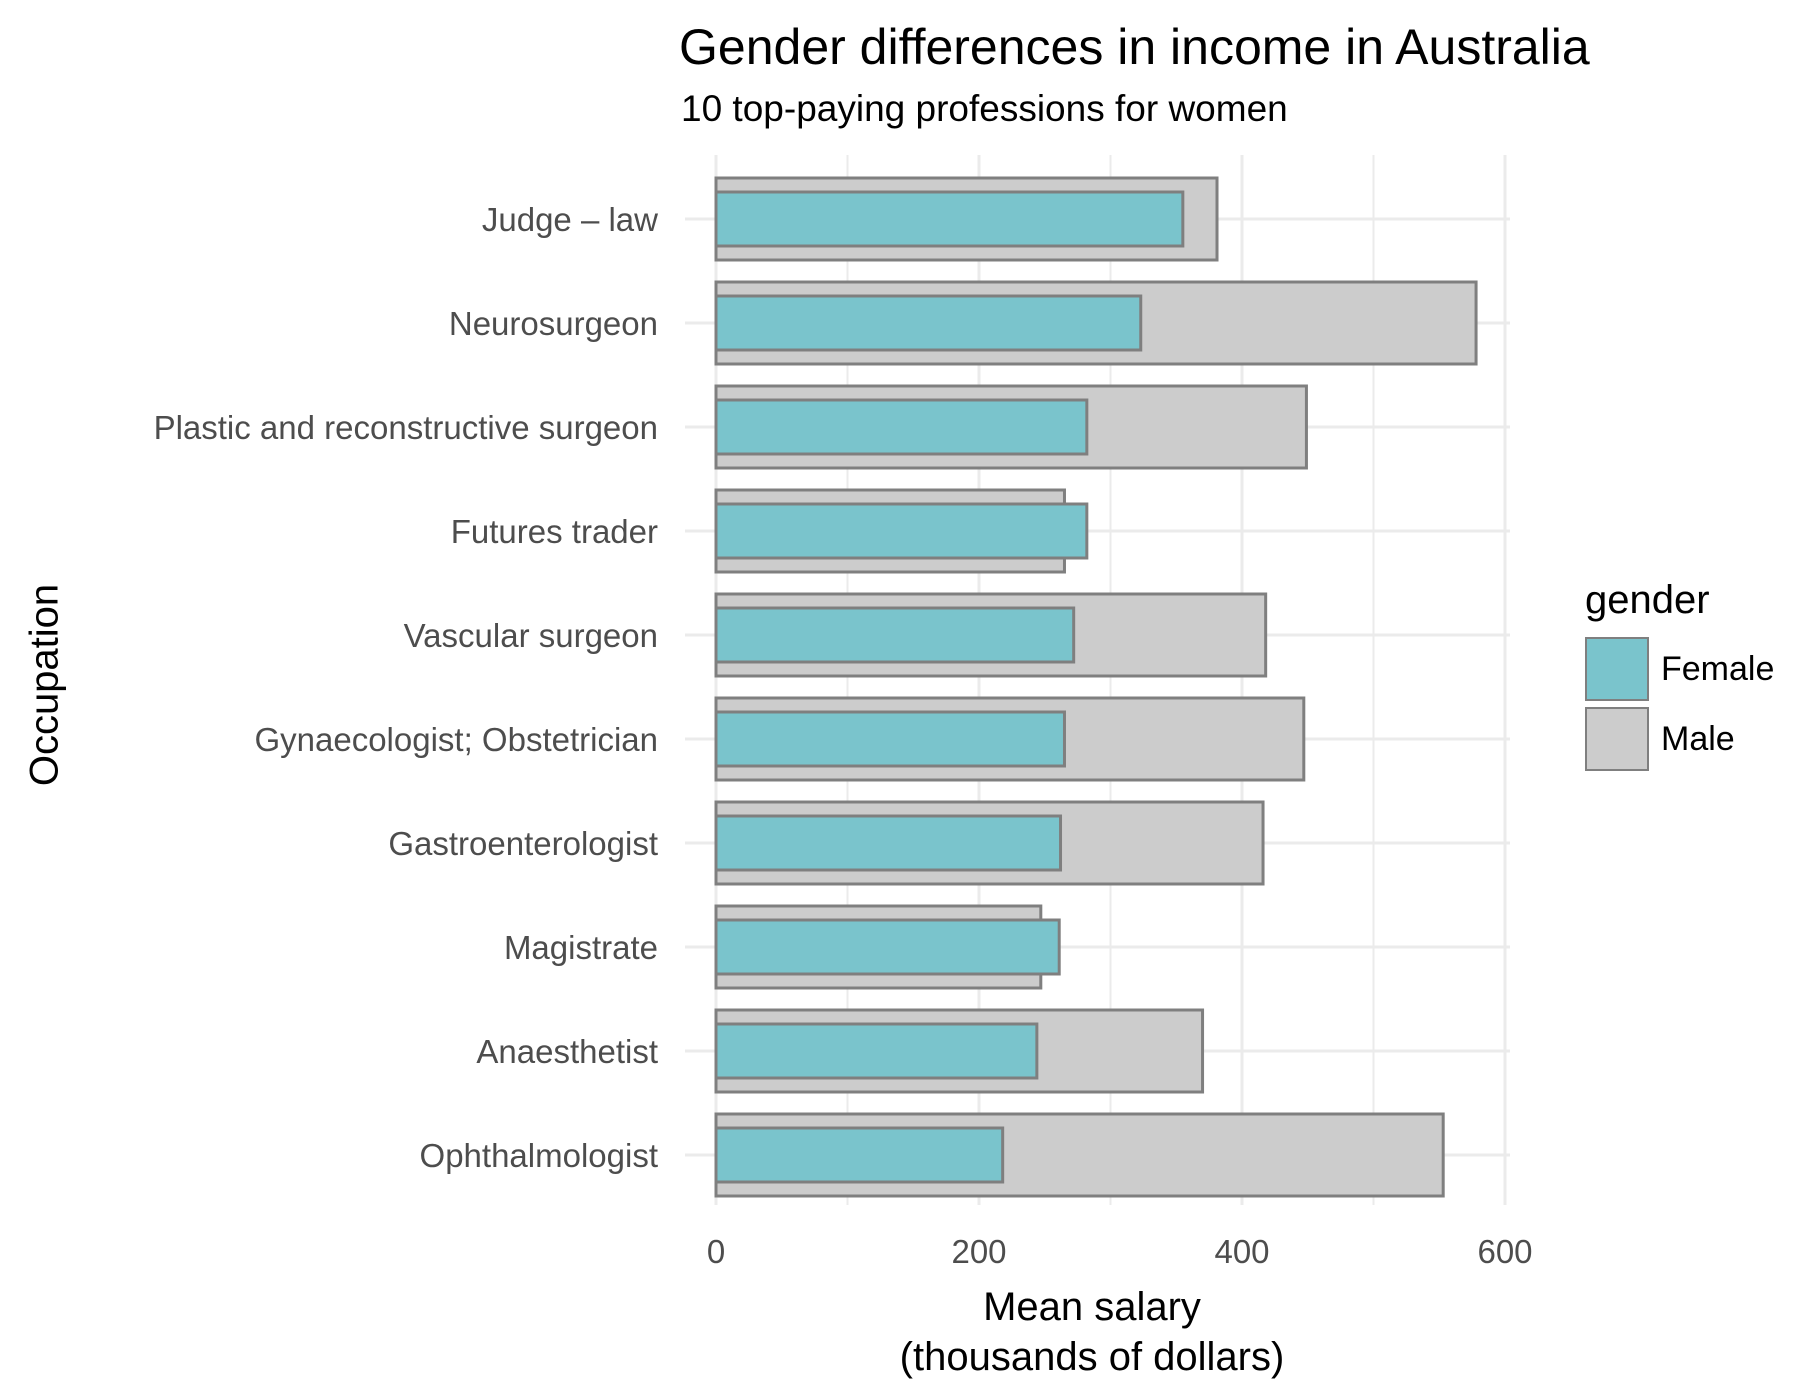 The image size is (1812, 1384). I want to click on bar-female-plastic-and-reconstructive-surgeon, so click(901, 427).